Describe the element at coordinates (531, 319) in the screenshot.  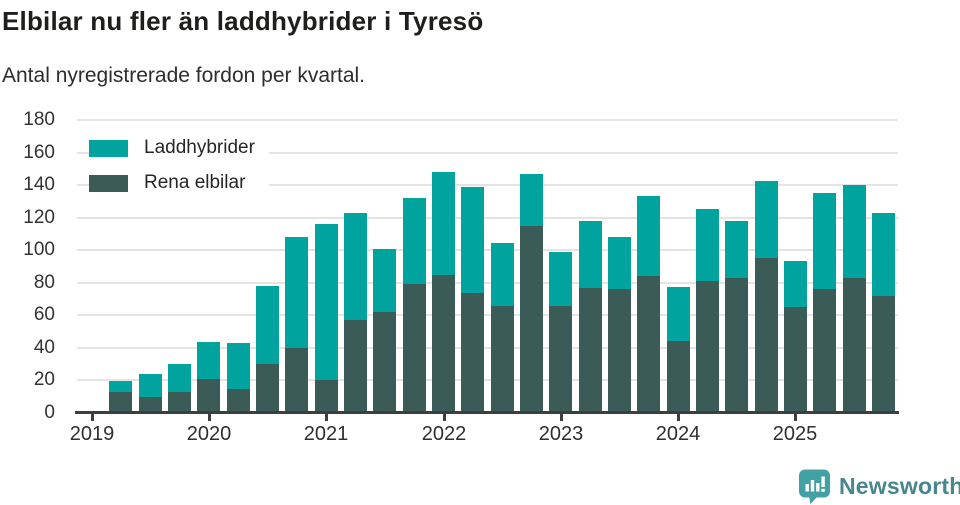
I see `bar-rena-elbilar-2022-Q4` at that location.